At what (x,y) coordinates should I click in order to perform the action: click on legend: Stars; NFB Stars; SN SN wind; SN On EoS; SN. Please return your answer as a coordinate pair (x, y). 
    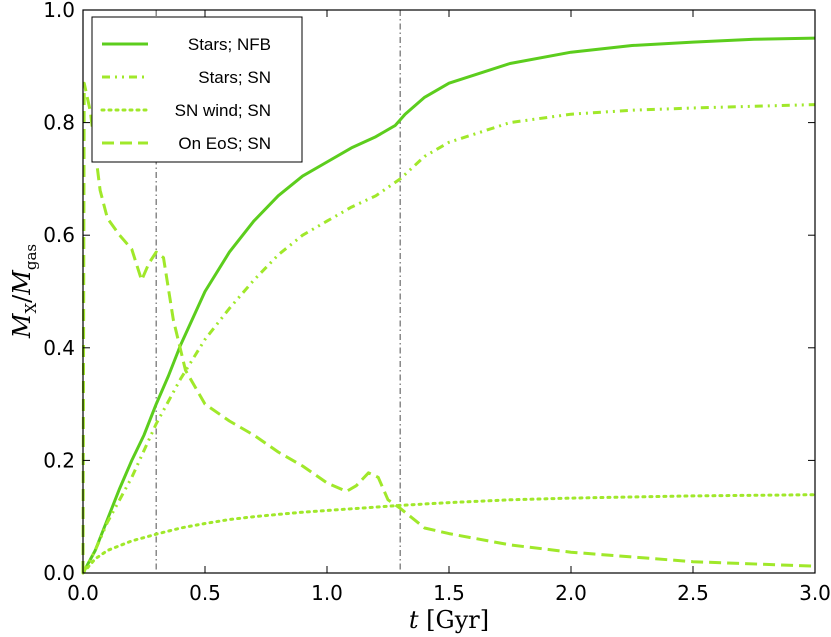
    Looking at the image, I should click on (197, 89).